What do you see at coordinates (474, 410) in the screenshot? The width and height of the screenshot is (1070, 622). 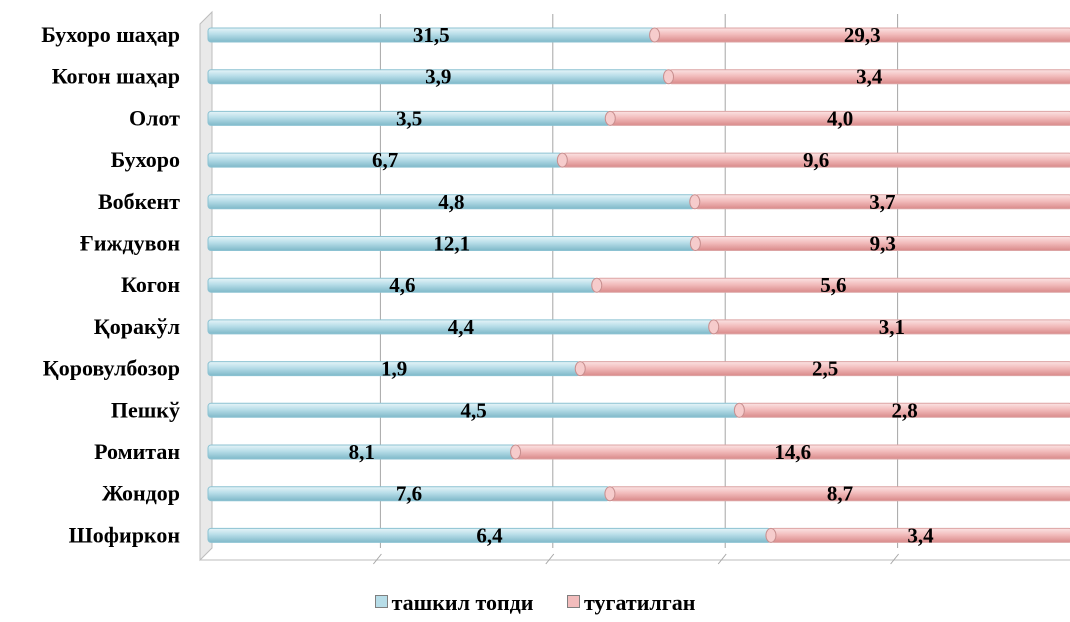 I see `data-label-series-1: 4,5` at bounding box center [474, 410].